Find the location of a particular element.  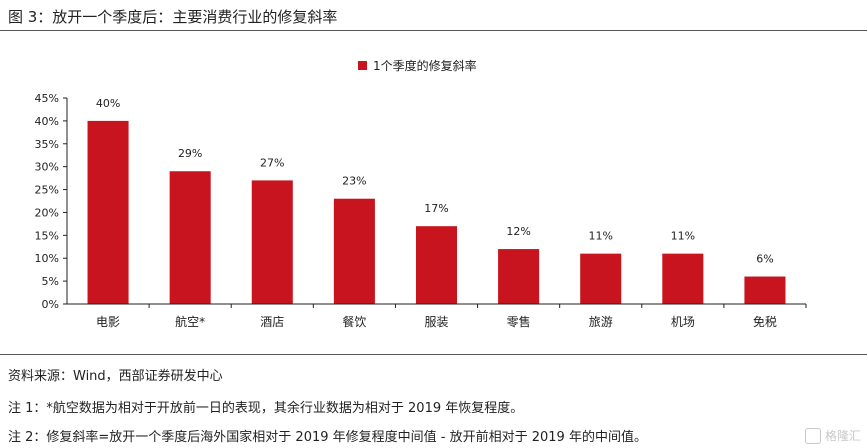

y-axis: 0% 5% 10% 15% 20% 25% 30% 35% 40% 45% is located at coordinates (51, 201).